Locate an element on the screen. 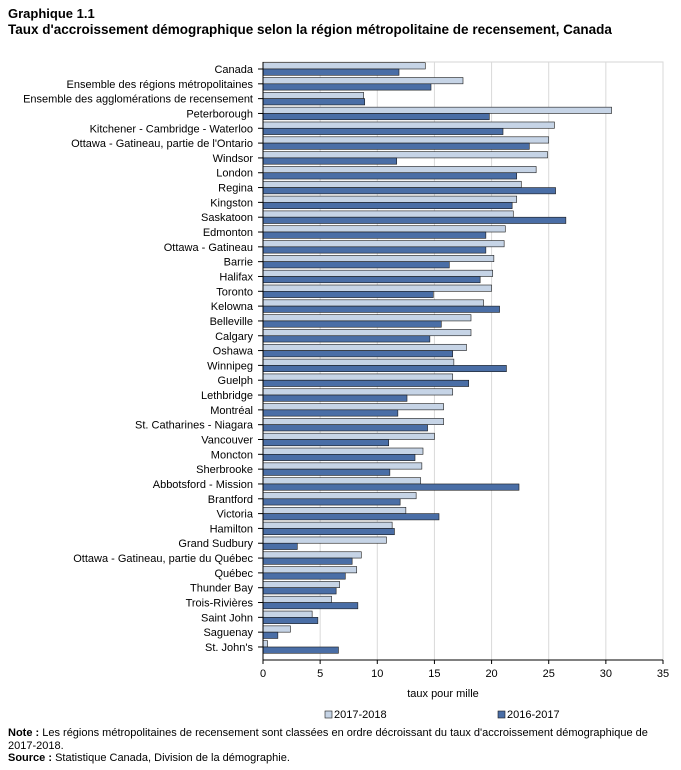 Image resolution: width=681 pixels, height=770 pixels. category-label: Saskatoon is located at coordinates (227, 218).